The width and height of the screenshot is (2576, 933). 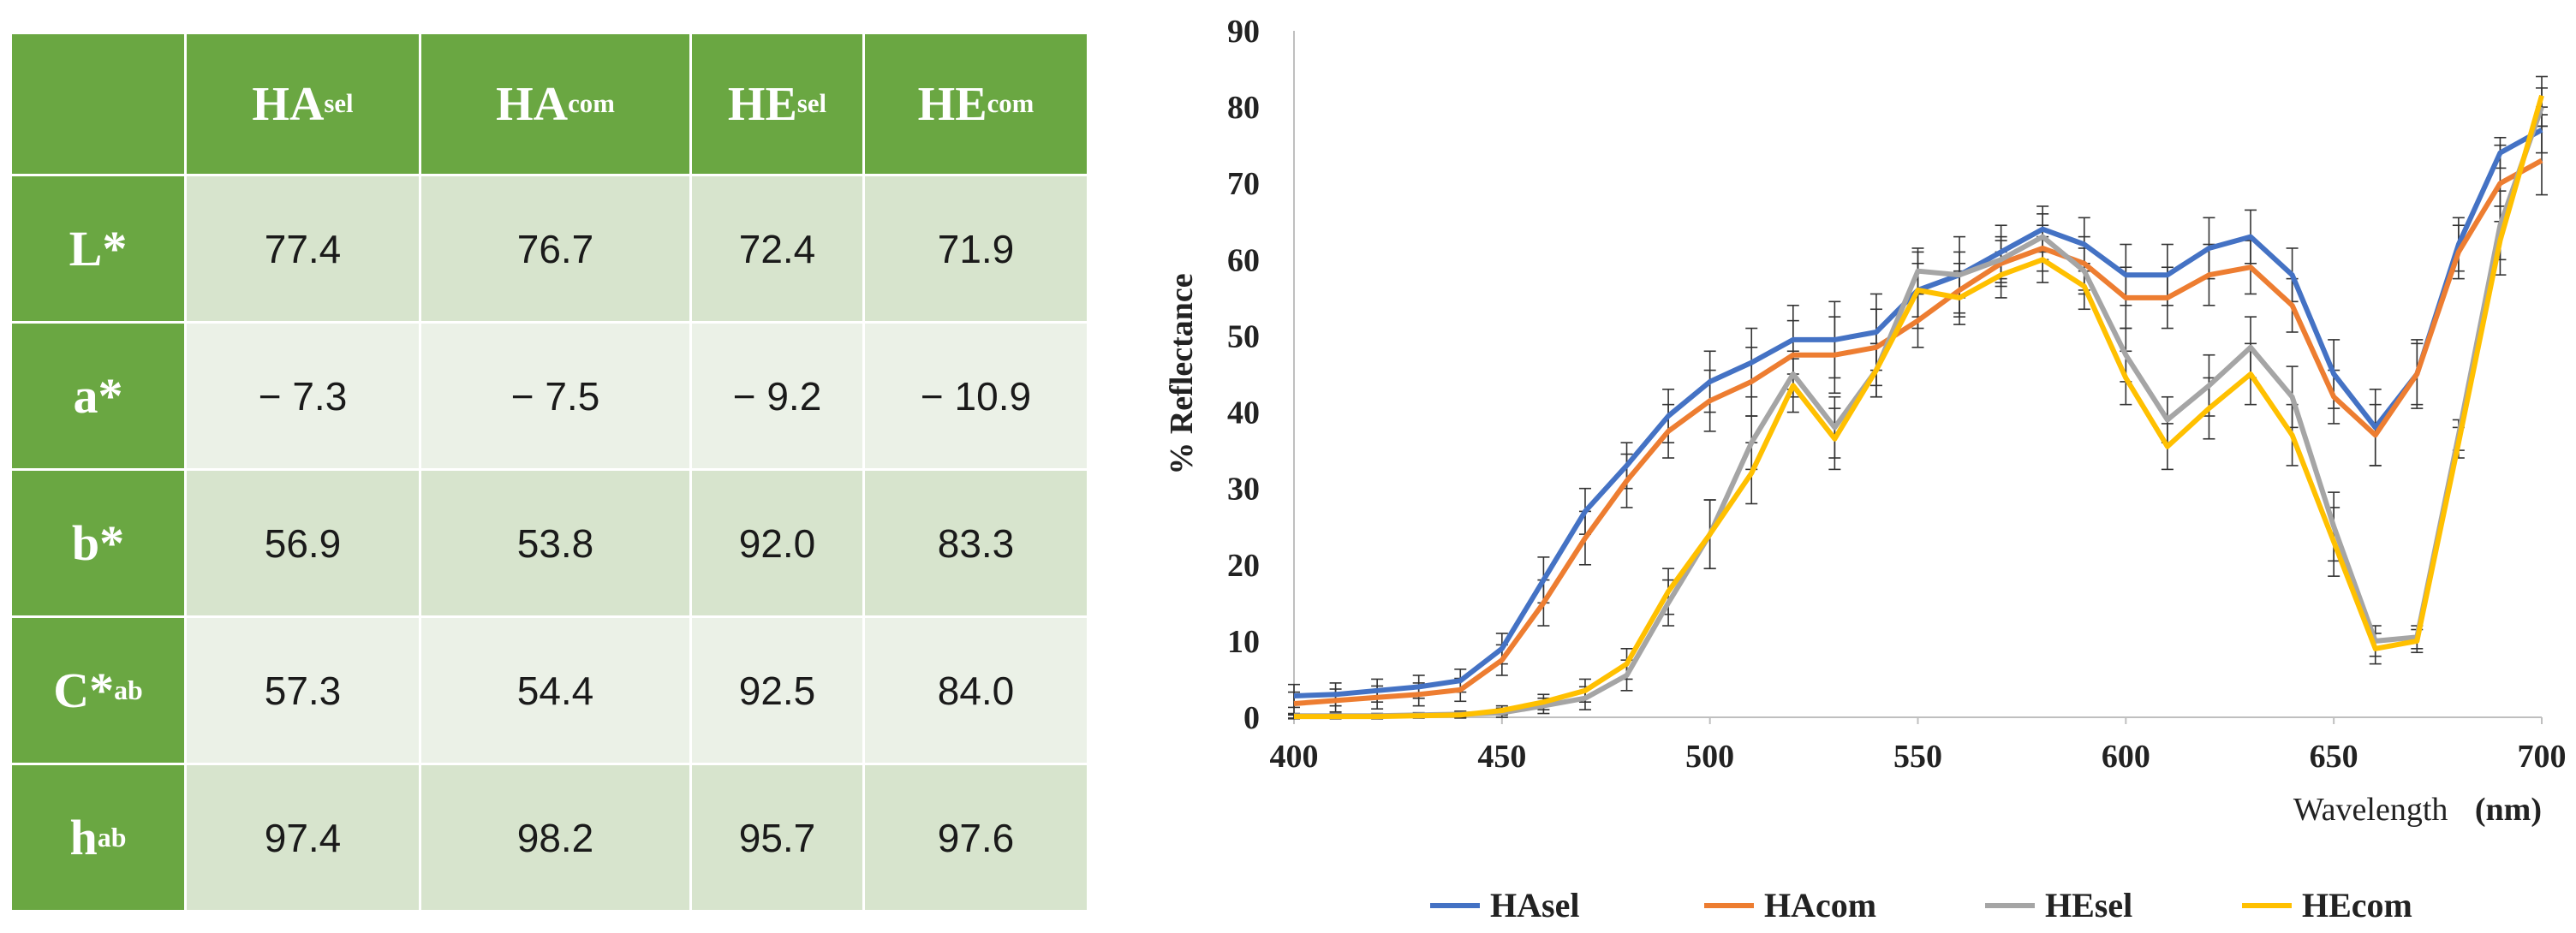 I want to click on y-tick-label: 60, so click(x=1243, y=260).